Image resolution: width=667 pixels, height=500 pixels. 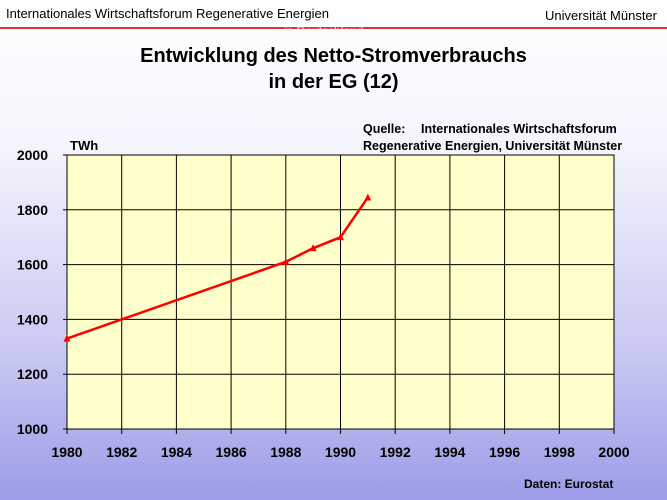 I want to click on header-right-text: Universität Münster, so click(x=601, y=15).